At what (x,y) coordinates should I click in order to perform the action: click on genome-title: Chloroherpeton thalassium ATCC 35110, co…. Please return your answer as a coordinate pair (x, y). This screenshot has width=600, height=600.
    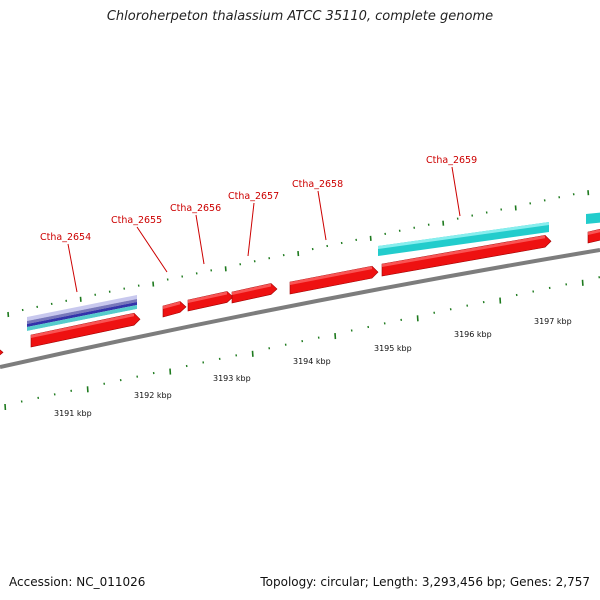
    Looking at the image, I should click on (300, 16).